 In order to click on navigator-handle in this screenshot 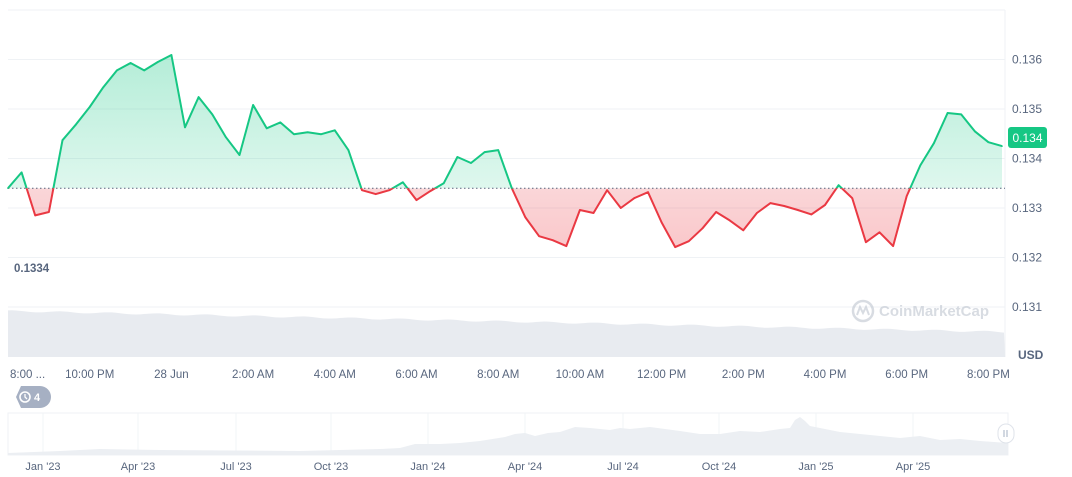, I will do `click(1006, 433)`.